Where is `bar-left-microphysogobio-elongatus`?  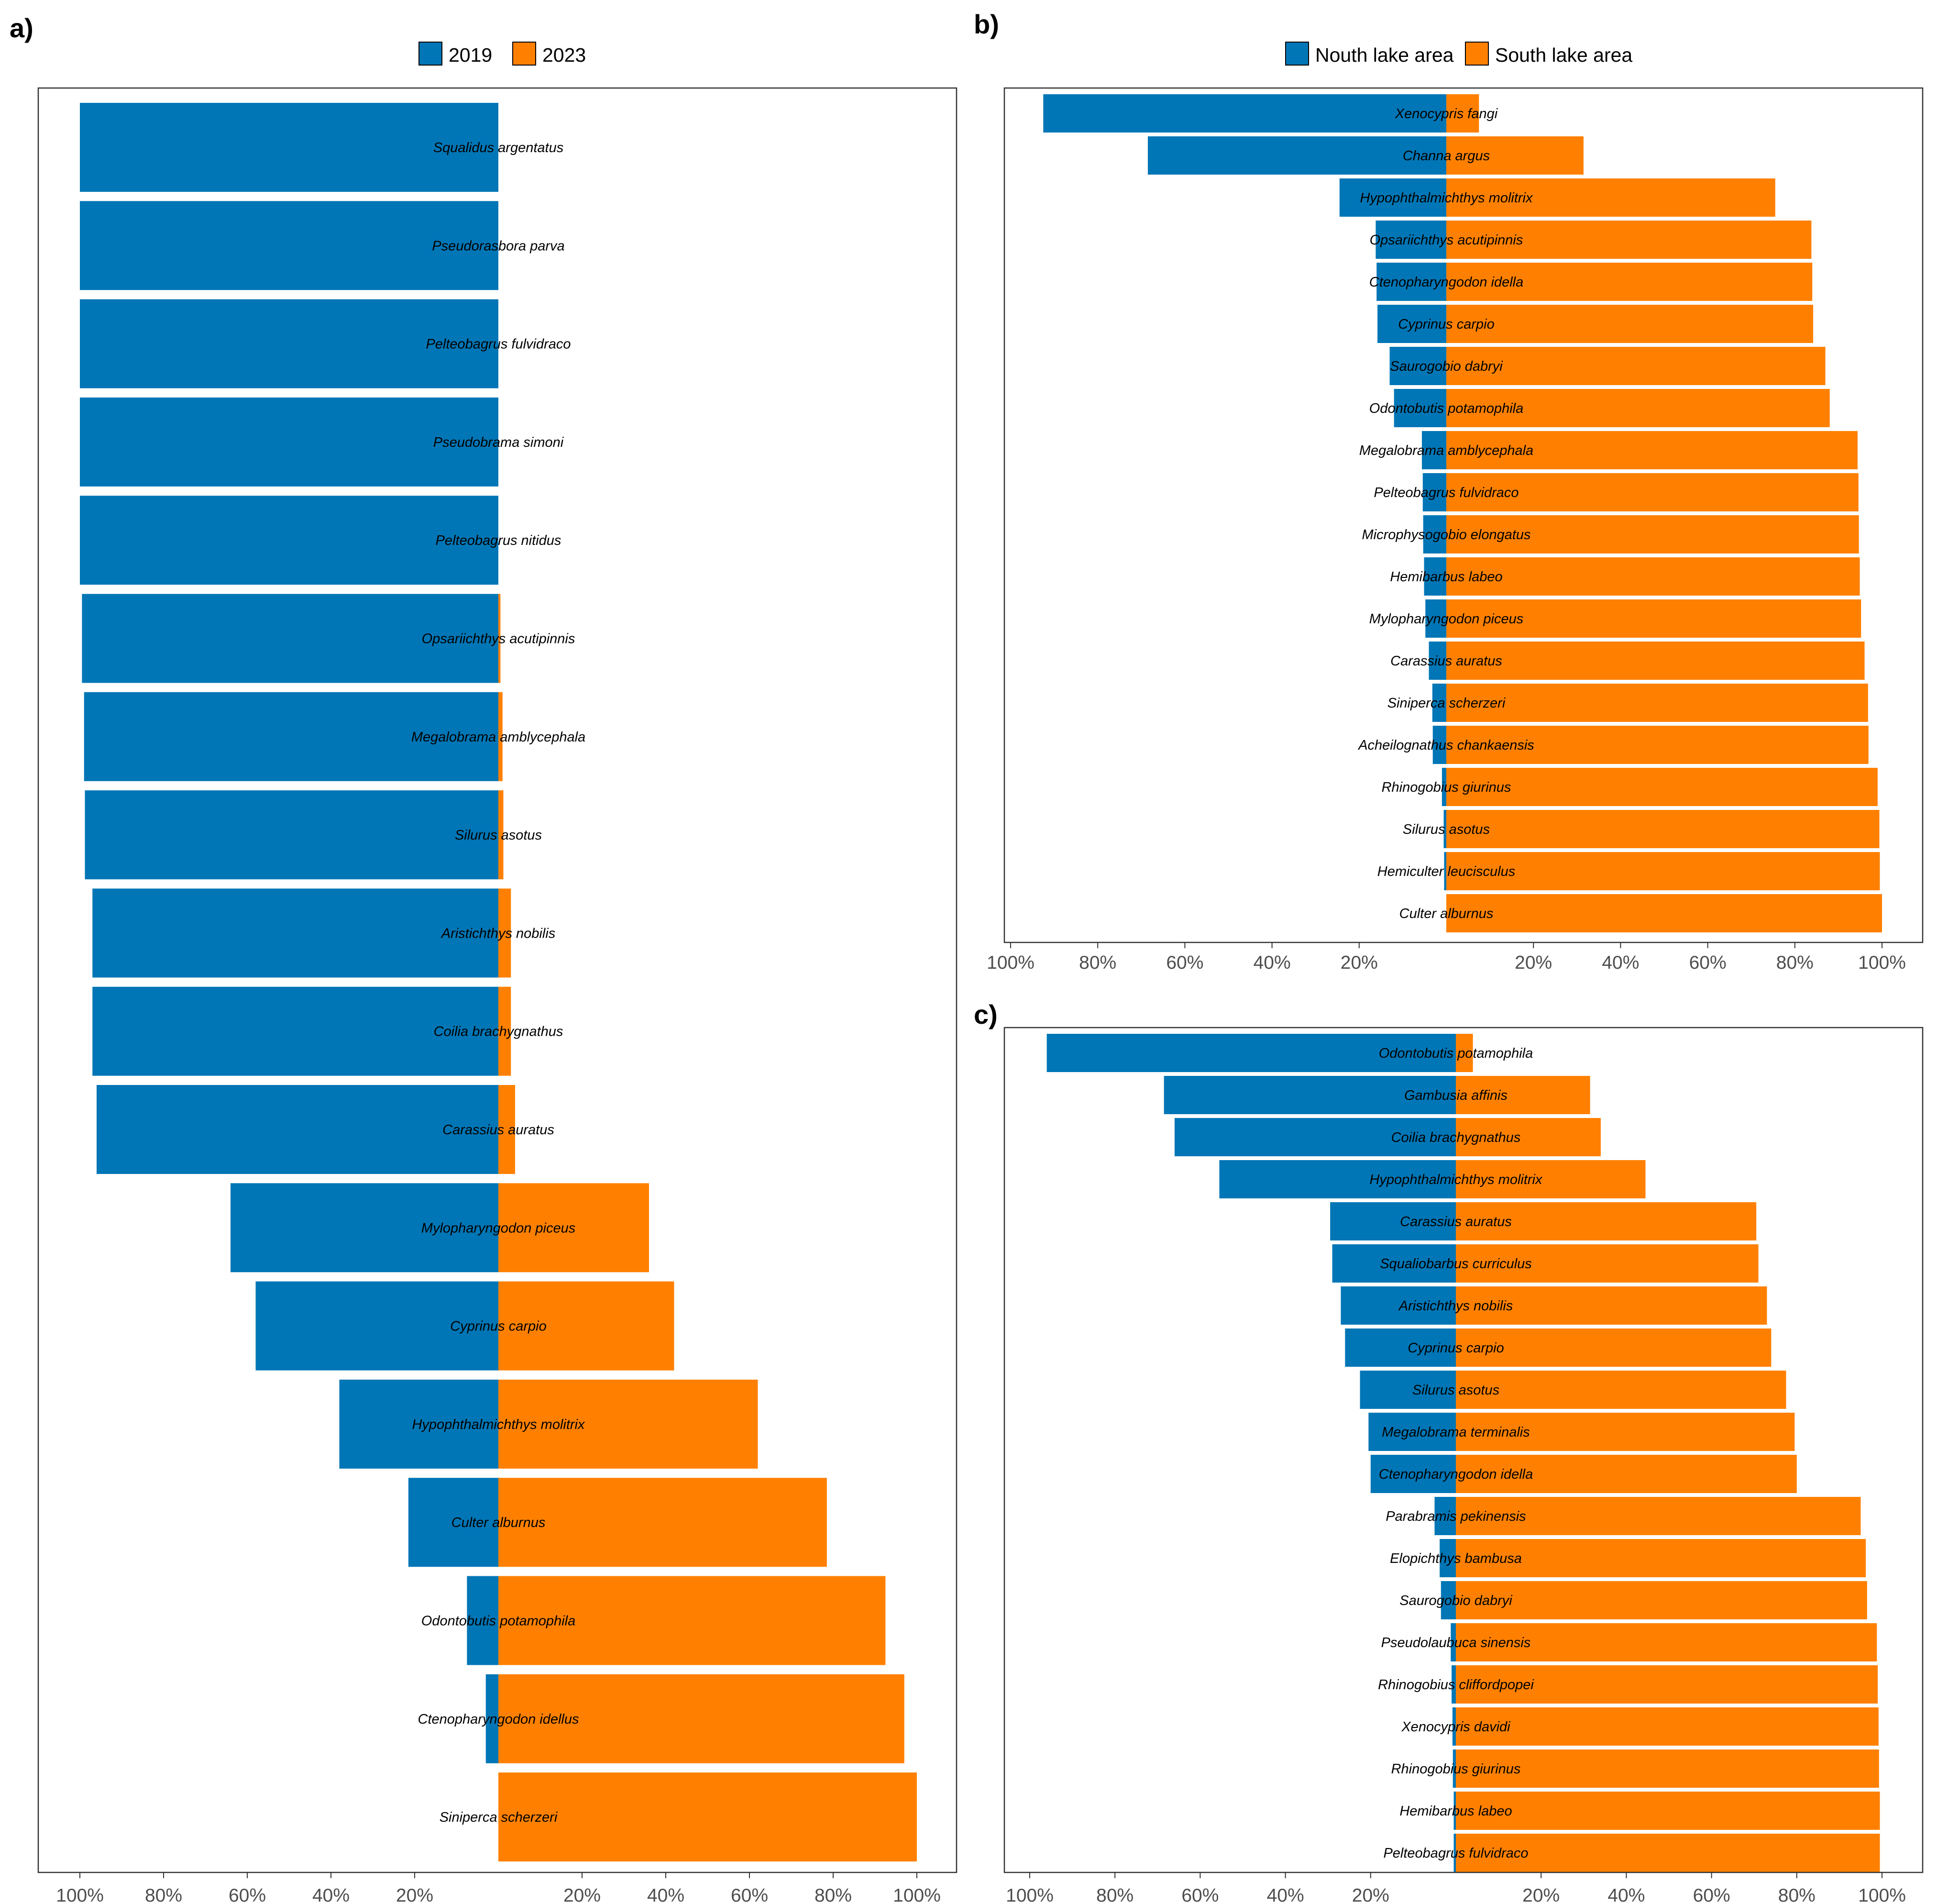 bar-left-microphysogobio-elongatus is located at coordinates (1434, 534).